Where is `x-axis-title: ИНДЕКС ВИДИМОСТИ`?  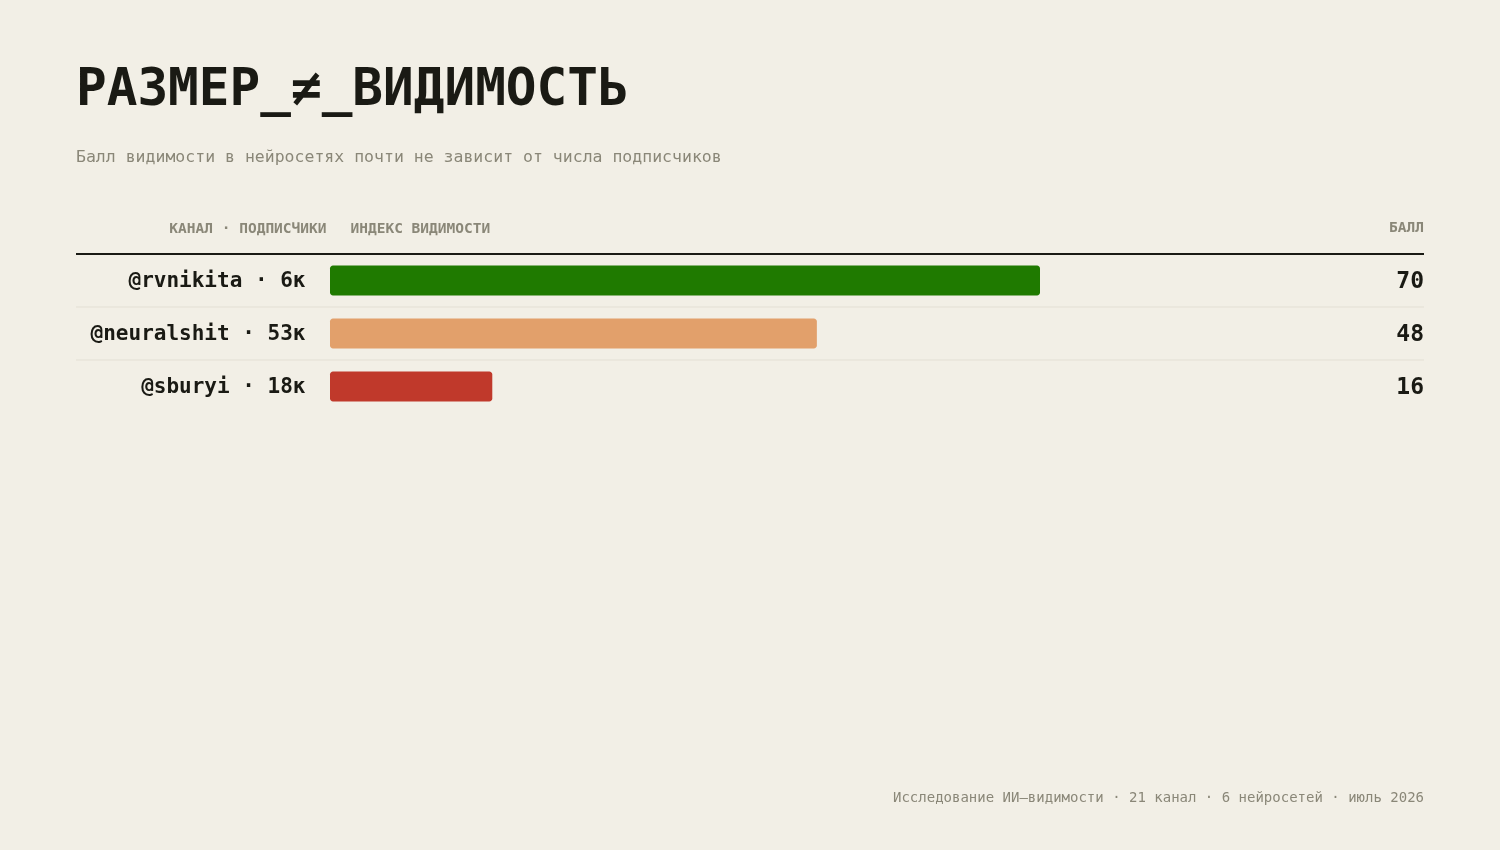 x-axis-title: ИНДЕКС ВИДИМОСТИ is located at coordinates (420, 227).